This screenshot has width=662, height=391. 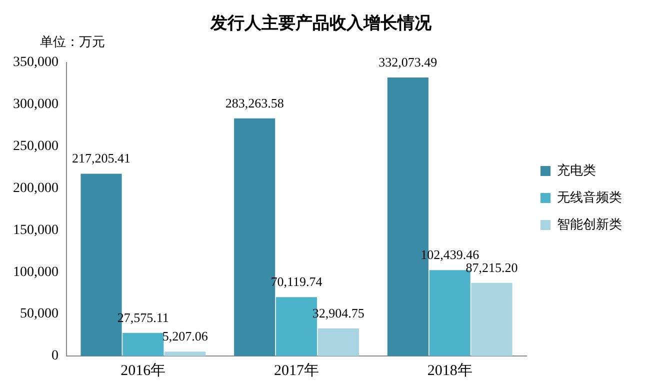 I want to click on data-label: 87,215.20, so click(x=492, y=267).